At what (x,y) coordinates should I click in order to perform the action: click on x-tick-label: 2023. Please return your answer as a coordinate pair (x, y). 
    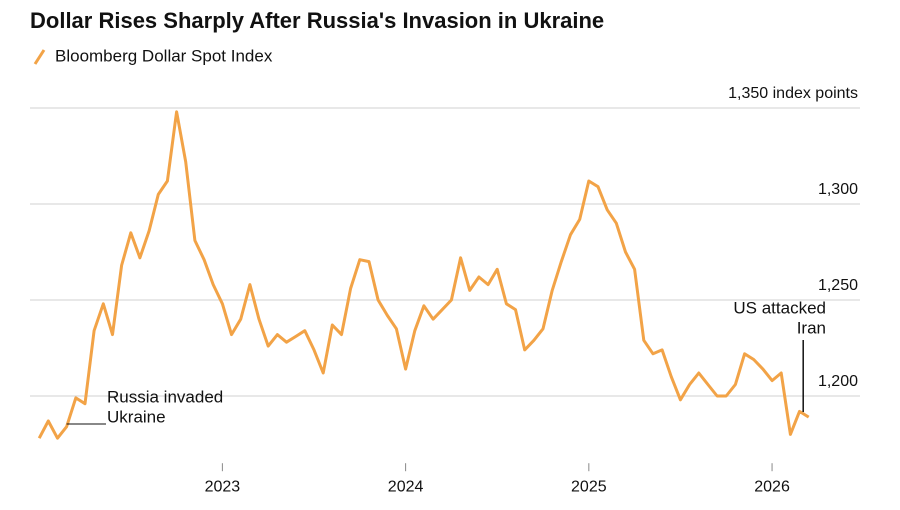
    Looking at the image, I should click on (223, 486).